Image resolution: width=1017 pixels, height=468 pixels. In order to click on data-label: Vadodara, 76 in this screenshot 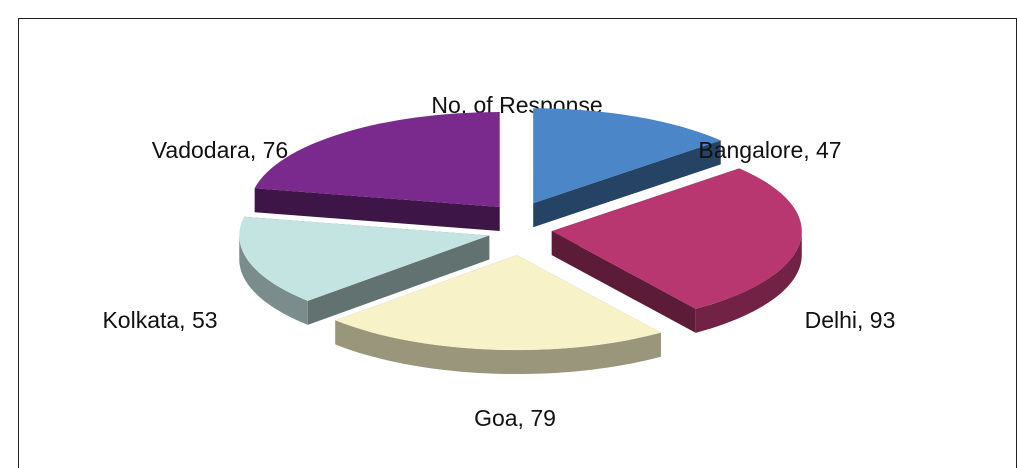, I will do `click(220, 150)`.